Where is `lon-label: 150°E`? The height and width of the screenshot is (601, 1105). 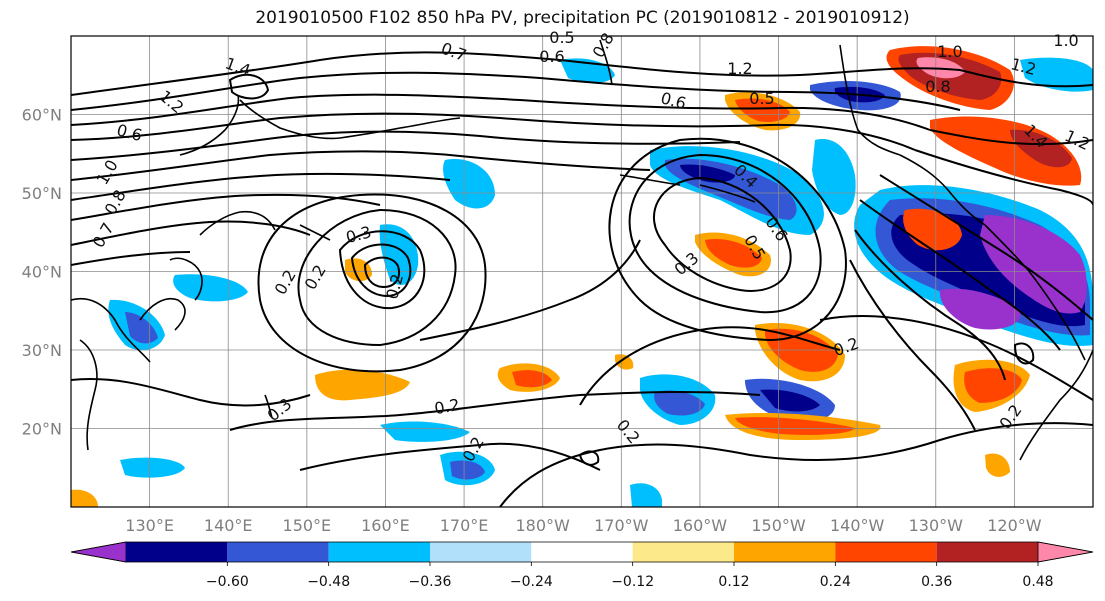
lon-label: 150°E is located at coordinates (307, 525).